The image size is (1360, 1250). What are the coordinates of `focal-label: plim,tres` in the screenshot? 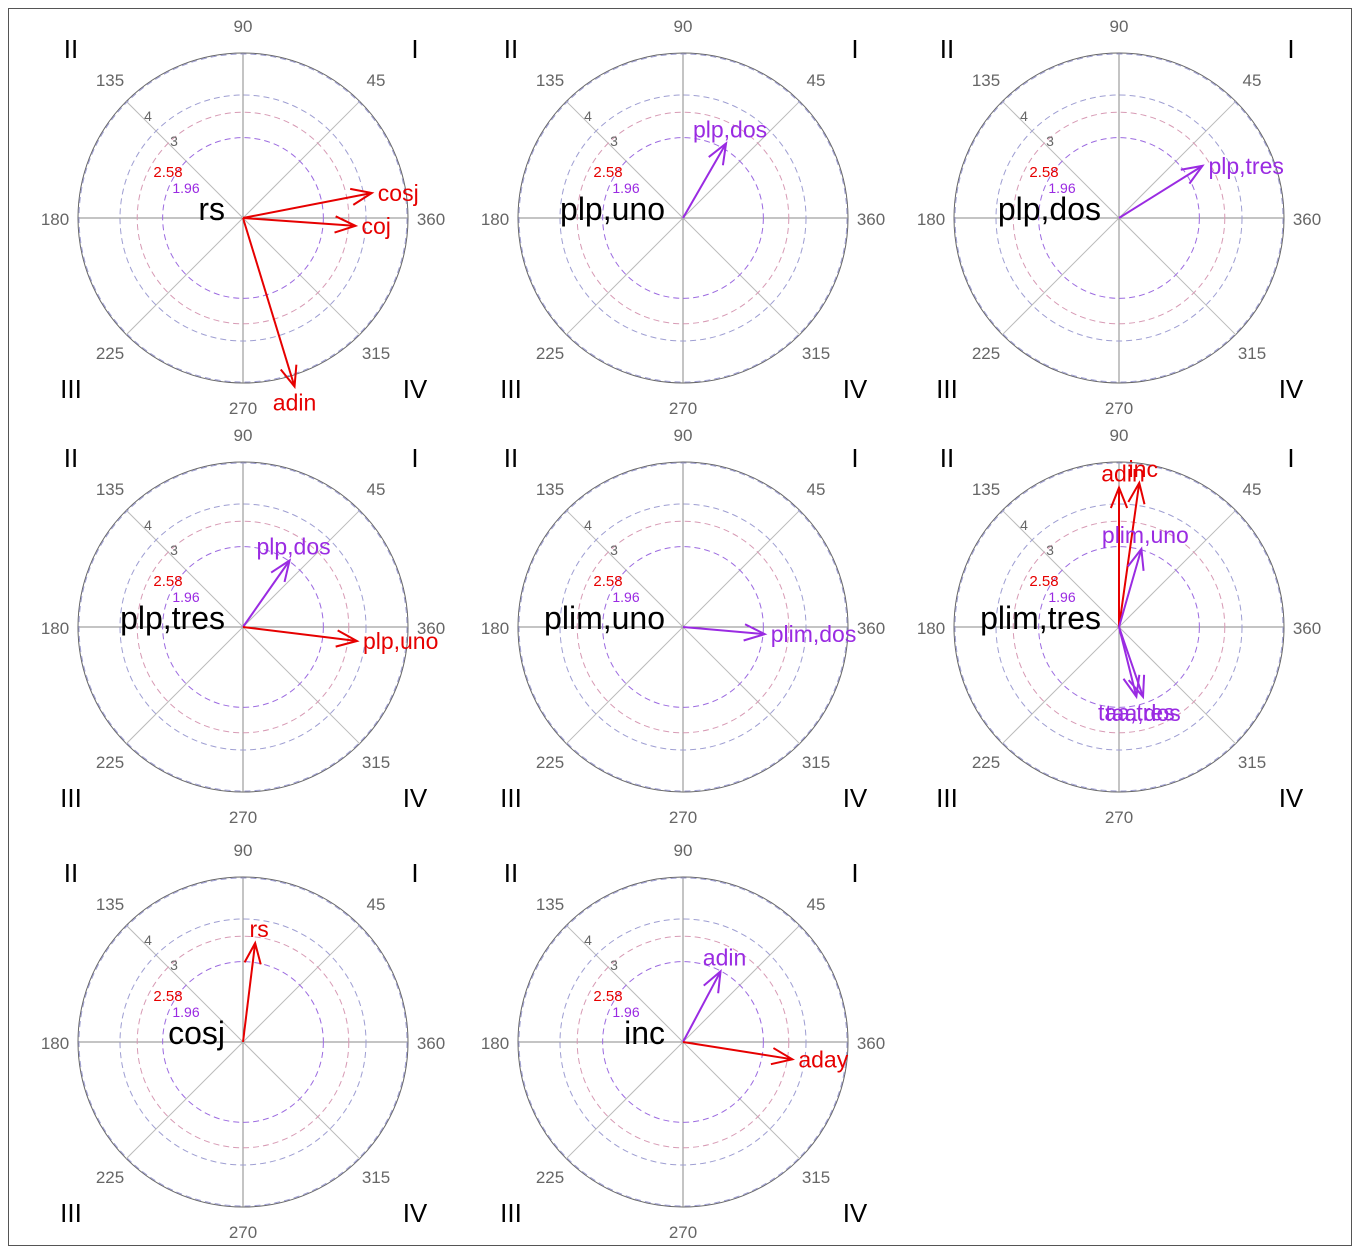 It's located at (1040, 618).